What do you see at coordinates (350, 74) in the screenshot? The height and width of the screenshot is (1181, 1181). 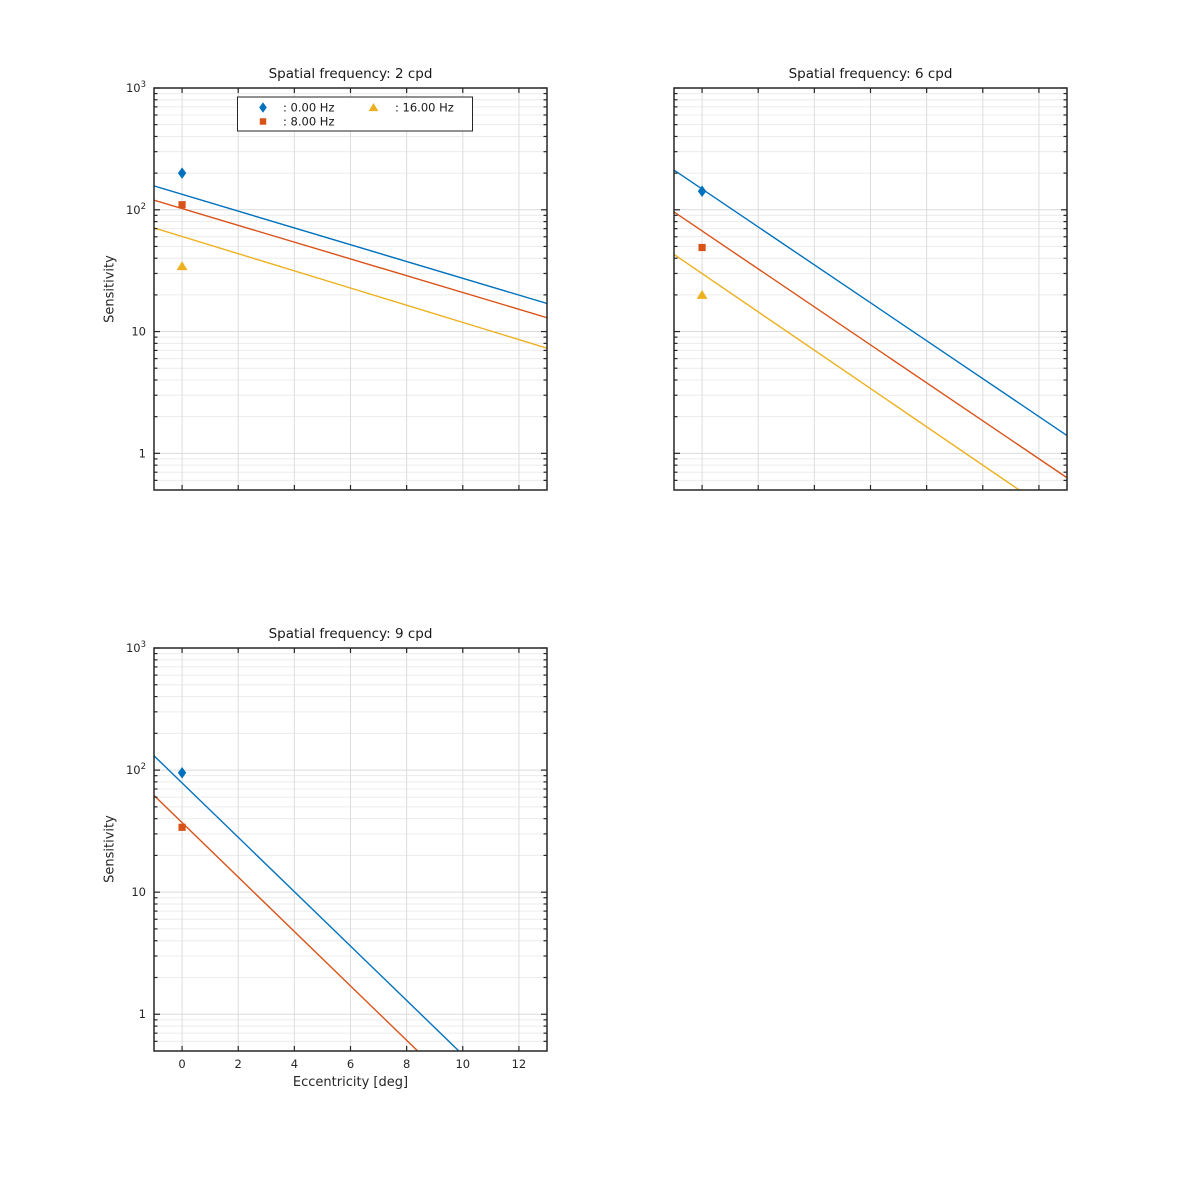 I see `chart-title-2cpd: Spatial frequency: 2 cpd` at bounding box center [350, 74].